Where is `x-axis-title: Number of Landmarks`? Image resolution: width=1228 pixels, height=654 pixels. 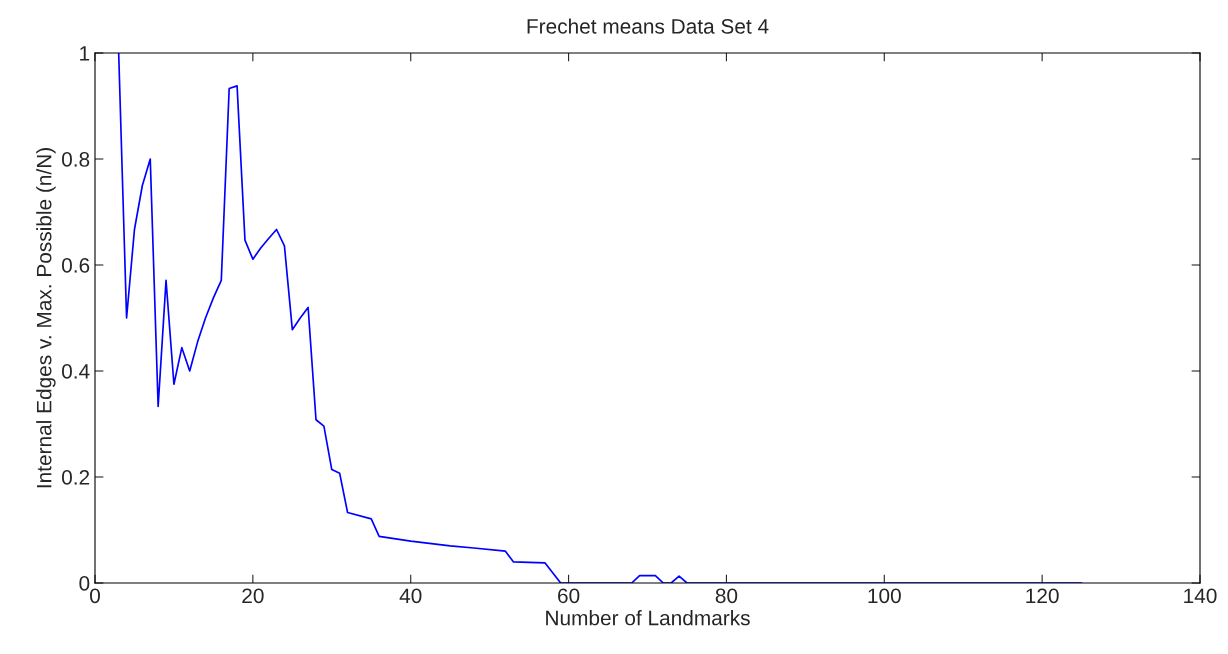 x-axis-title: Number of Landmarks is located at coordinates (648, 618).